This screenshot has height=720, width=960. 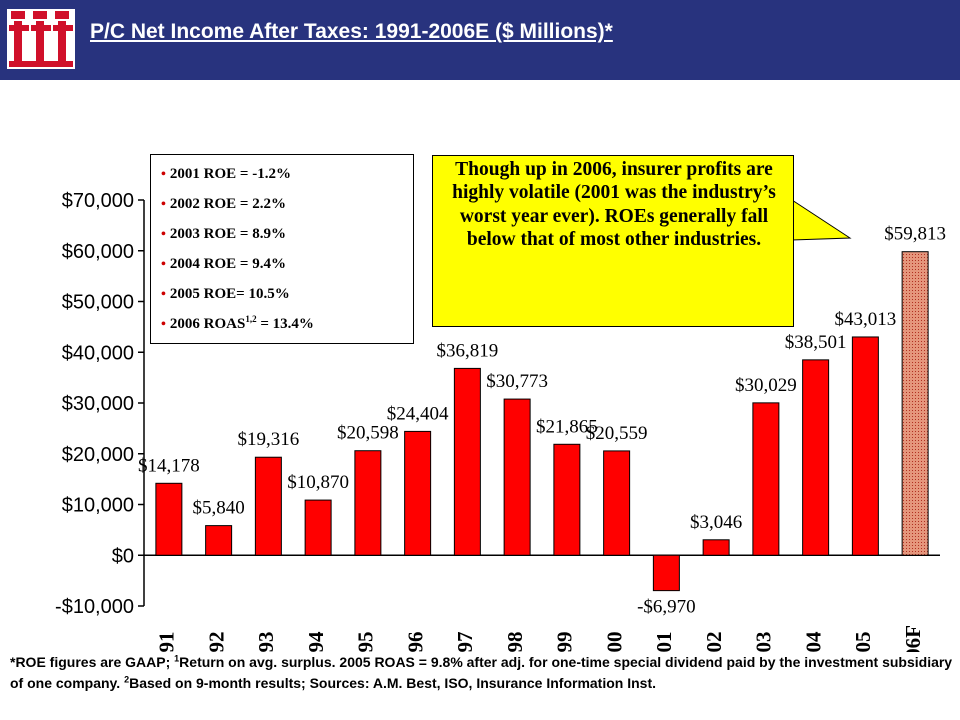 What do you see at coordinates (251, 319) in the screenshot?
I see `roe-item-sup: 1,2` at bounding box center [251, 319].